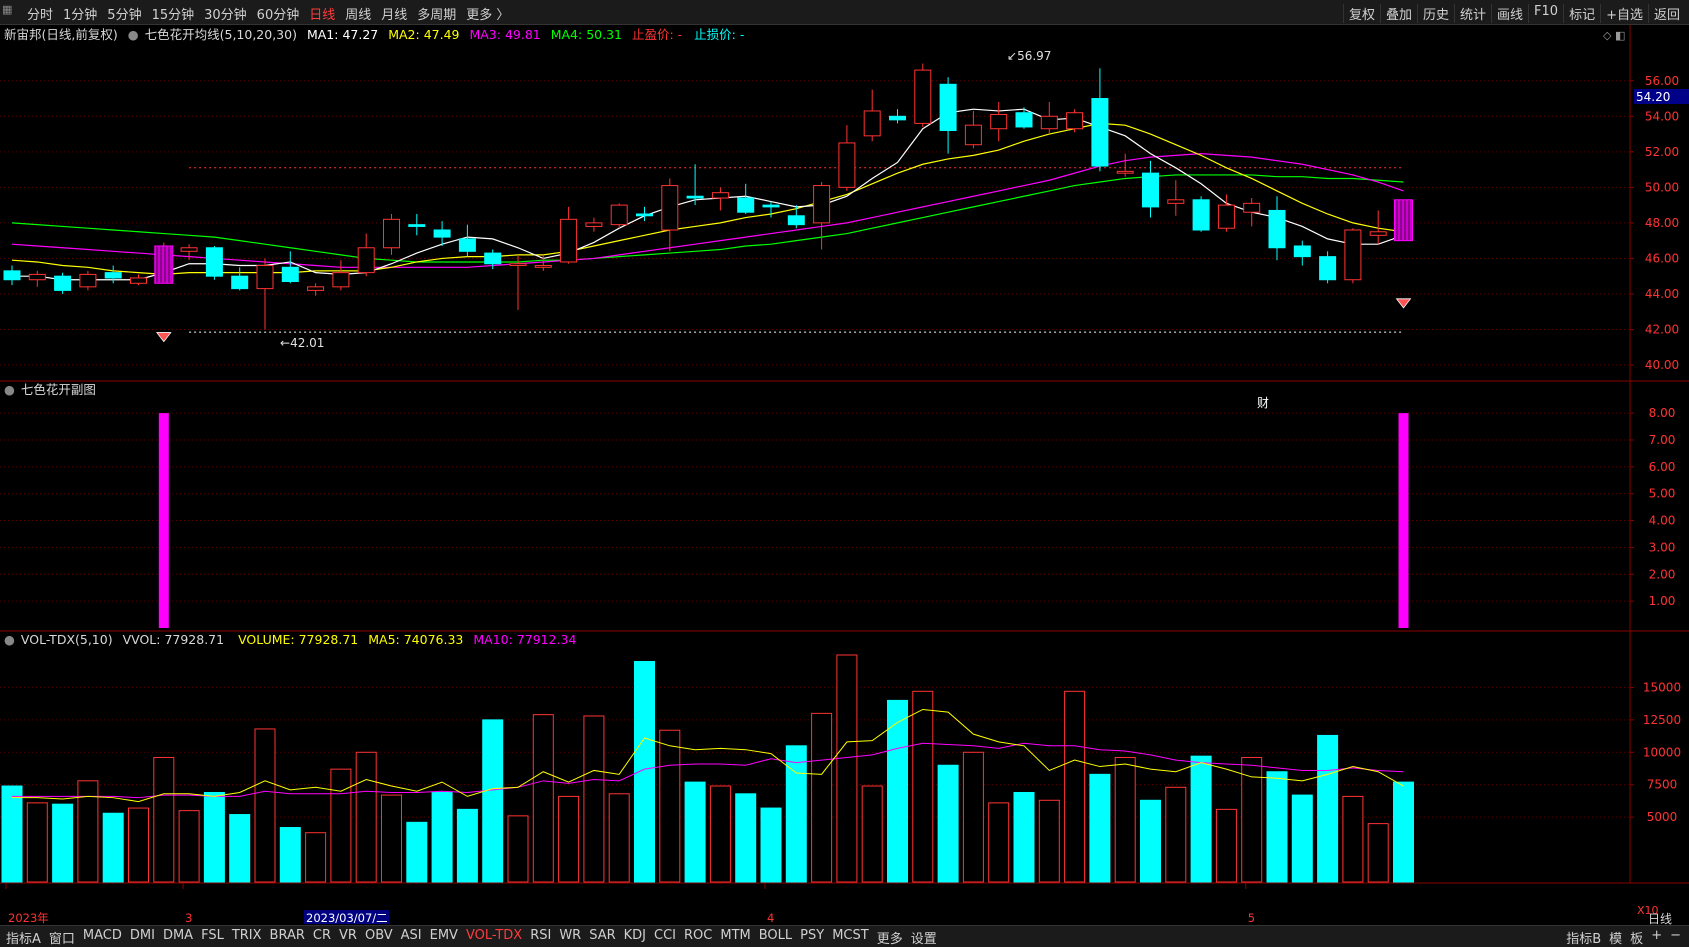  Describe the element at coordinates (1472, 13) in the screenshot. I see `tool-button-3: 统计` at that location.